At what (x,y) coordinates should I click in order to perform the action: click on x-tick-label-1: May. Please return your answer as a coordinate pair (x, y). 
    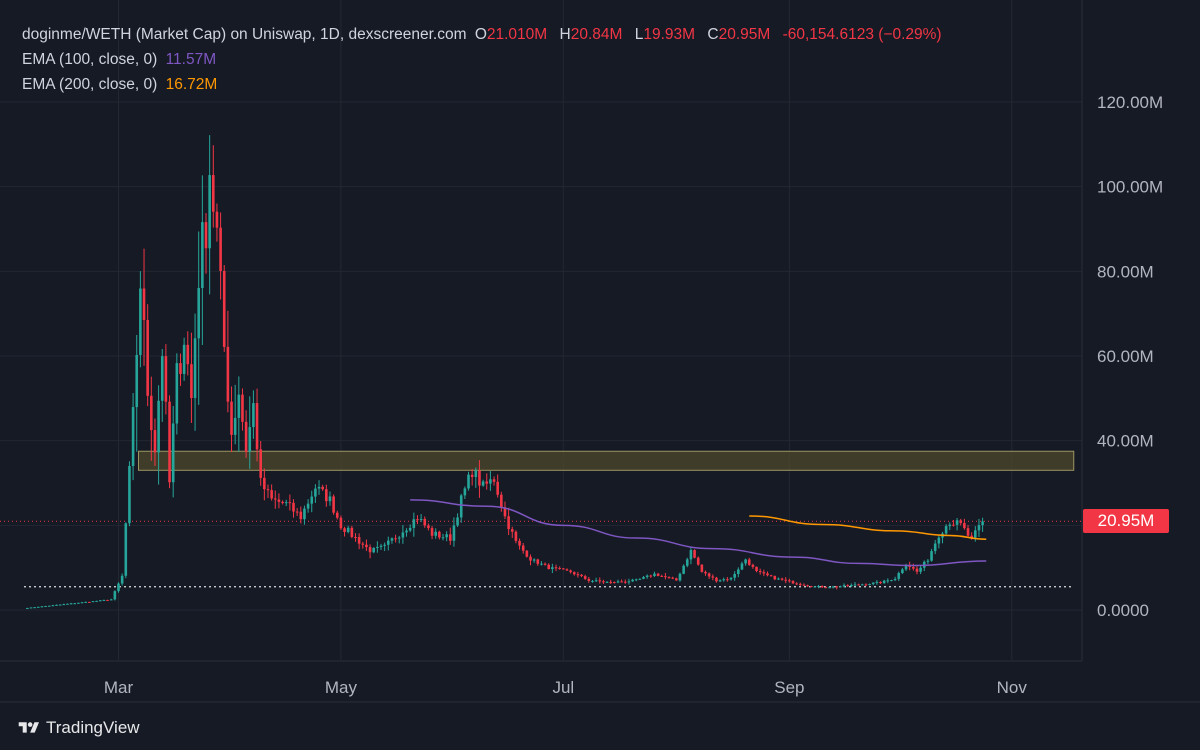
    Looking at the image, I should click on (341, 687).